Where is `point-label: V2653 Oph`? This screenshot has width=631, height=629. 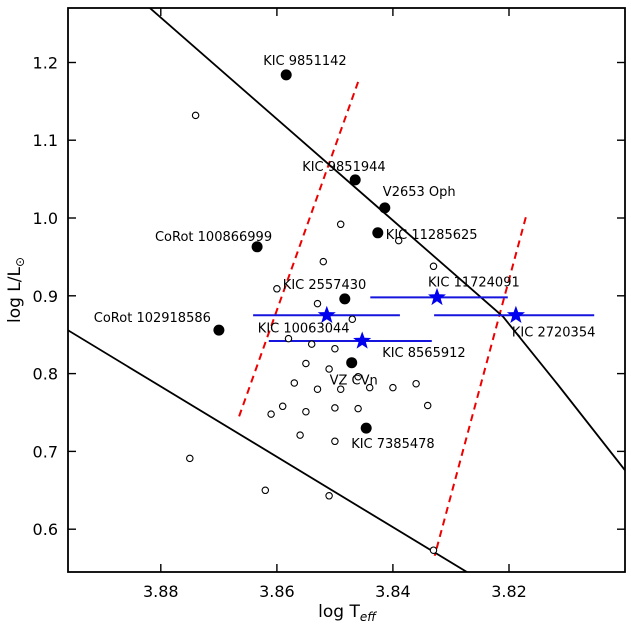 point-label: V2653 Oph is located at coordinates (419, 192).